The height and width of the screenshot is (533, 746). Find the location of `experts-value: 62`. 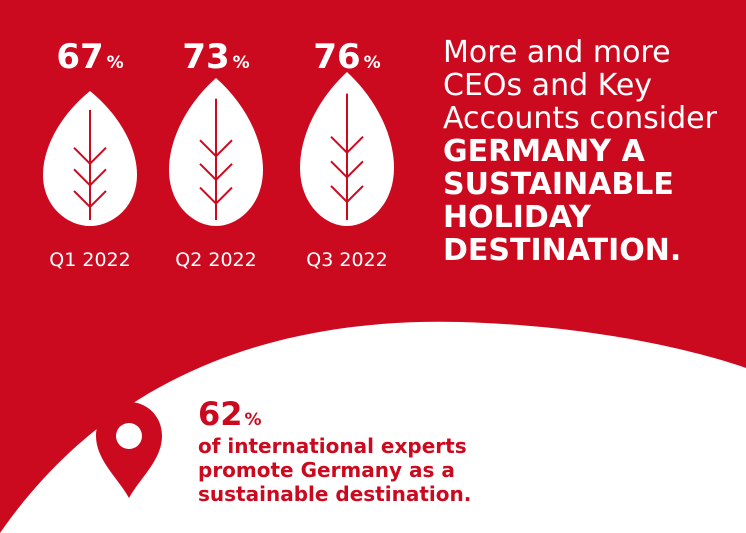

experts-value: 62 is located at coordinates (220, 414).